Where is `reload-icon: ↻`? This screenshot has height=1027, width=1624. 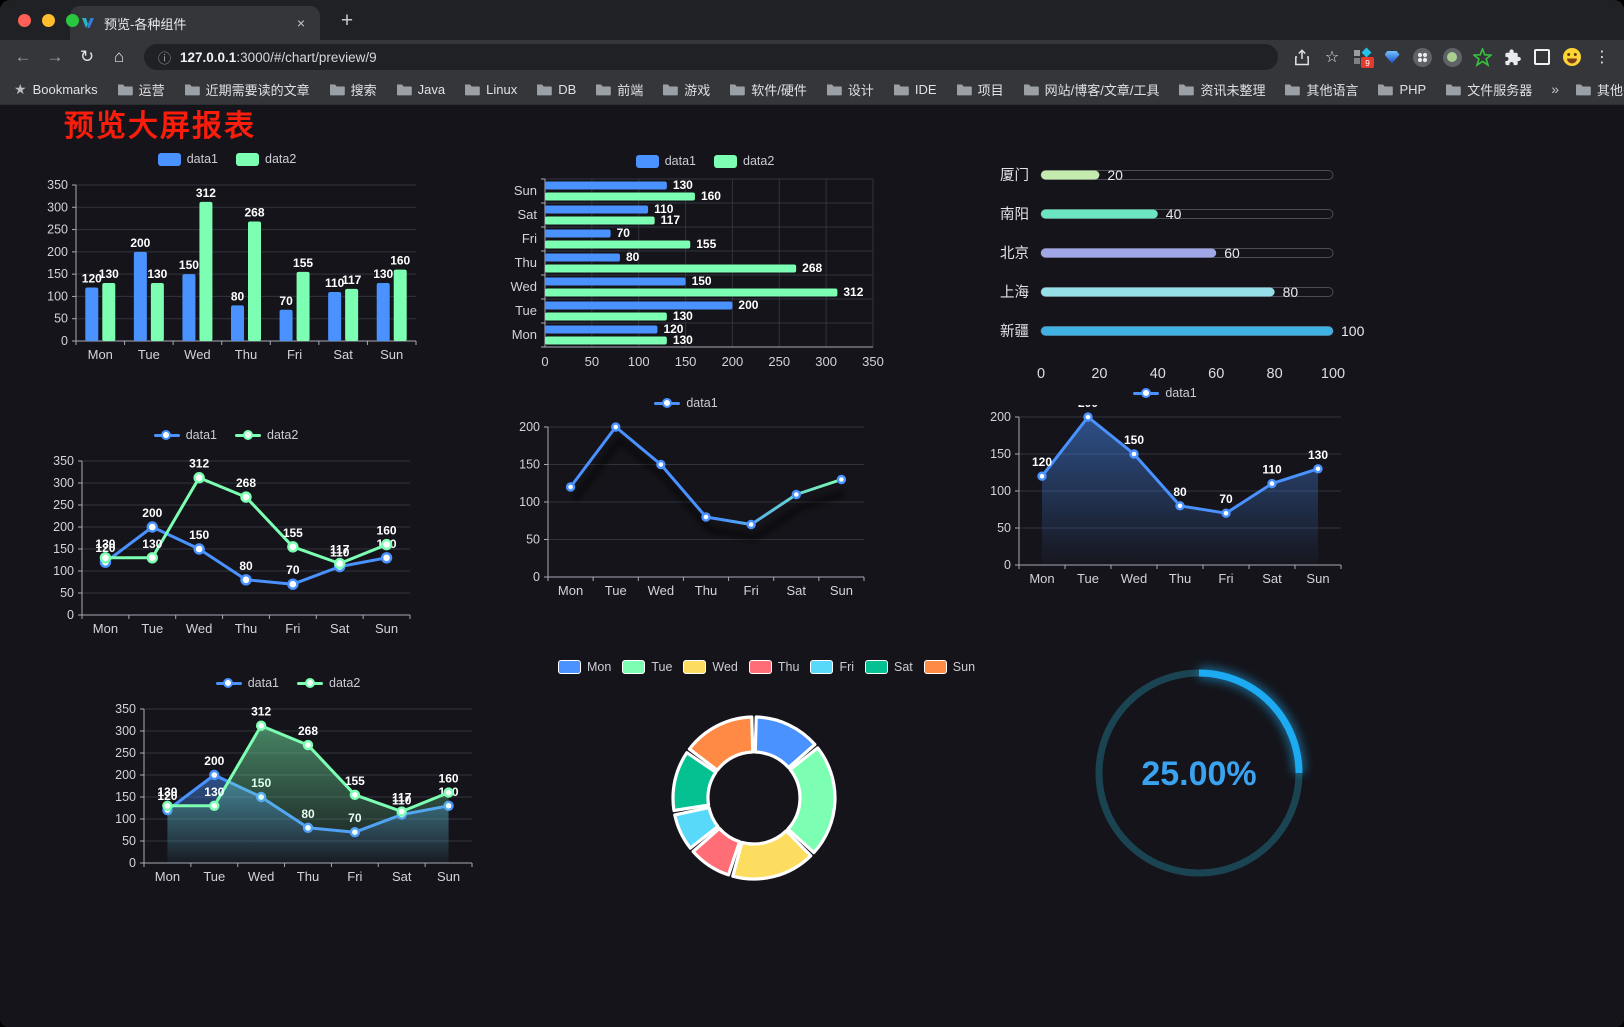
reload-icon: ↻ is located at coordinates (87, 56).